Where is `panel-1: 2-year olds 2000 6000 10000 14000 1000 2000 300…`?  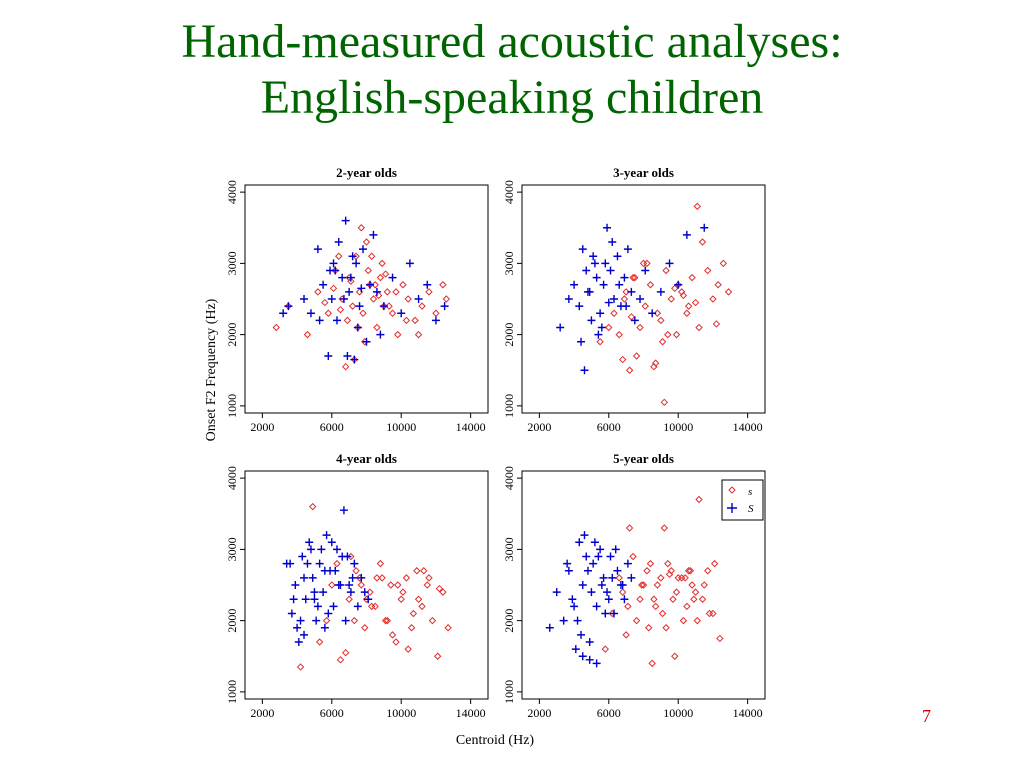
panel-1: 2-year olds 2000 6000 10000 14000 1000 2000 300… is located at coordinates (357, 299).